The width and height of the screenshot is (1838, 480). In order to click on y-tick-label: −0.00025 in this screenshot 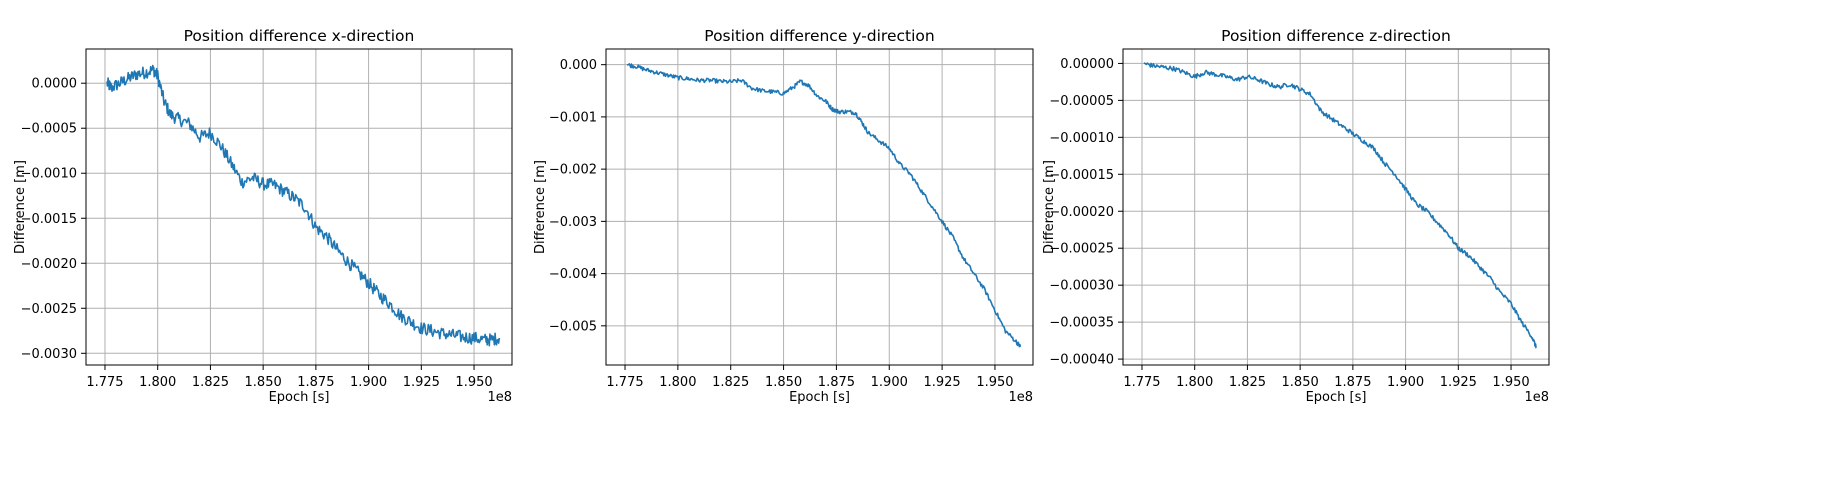, I will do `click(1081, 249)`.